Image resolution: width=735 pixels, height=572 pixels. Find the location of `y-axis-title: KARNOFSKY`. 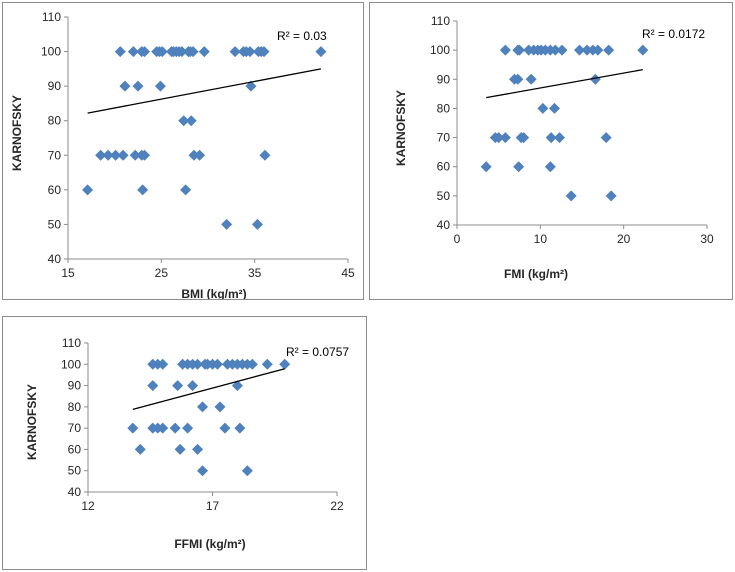

y-axis-title: KARNOFSKY is located at coordinates (17, 133).